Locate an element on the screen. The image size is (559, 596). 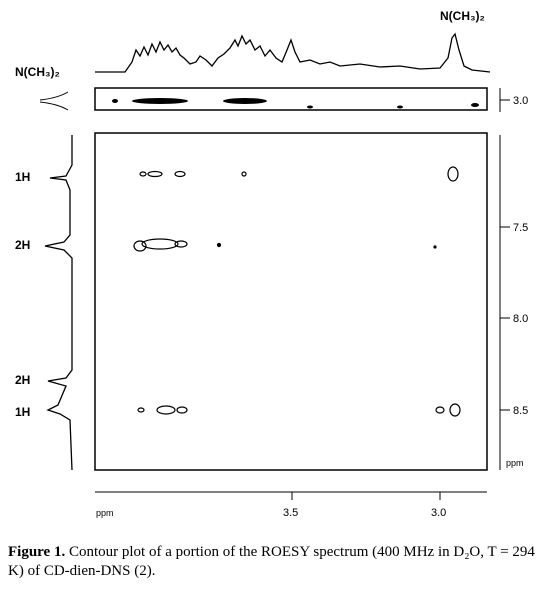
x-tick-label: 3.5 is located at coordinates (290, 513).